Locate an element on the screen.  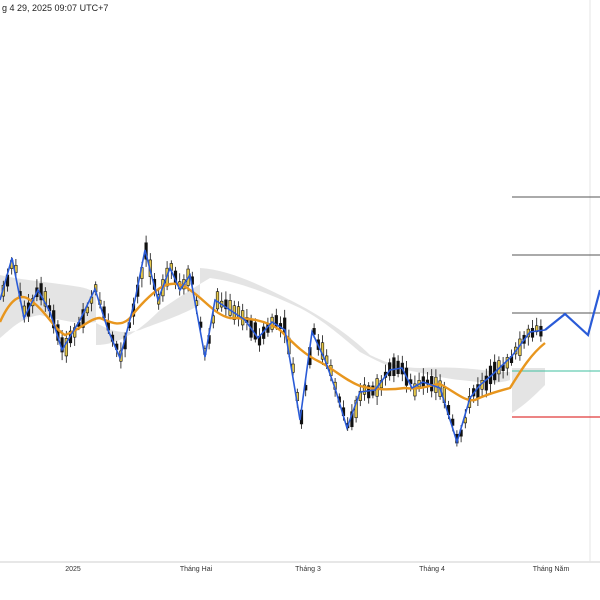
x-tick-thang-4: Tháng 4 is located at coordinates (432, 569).